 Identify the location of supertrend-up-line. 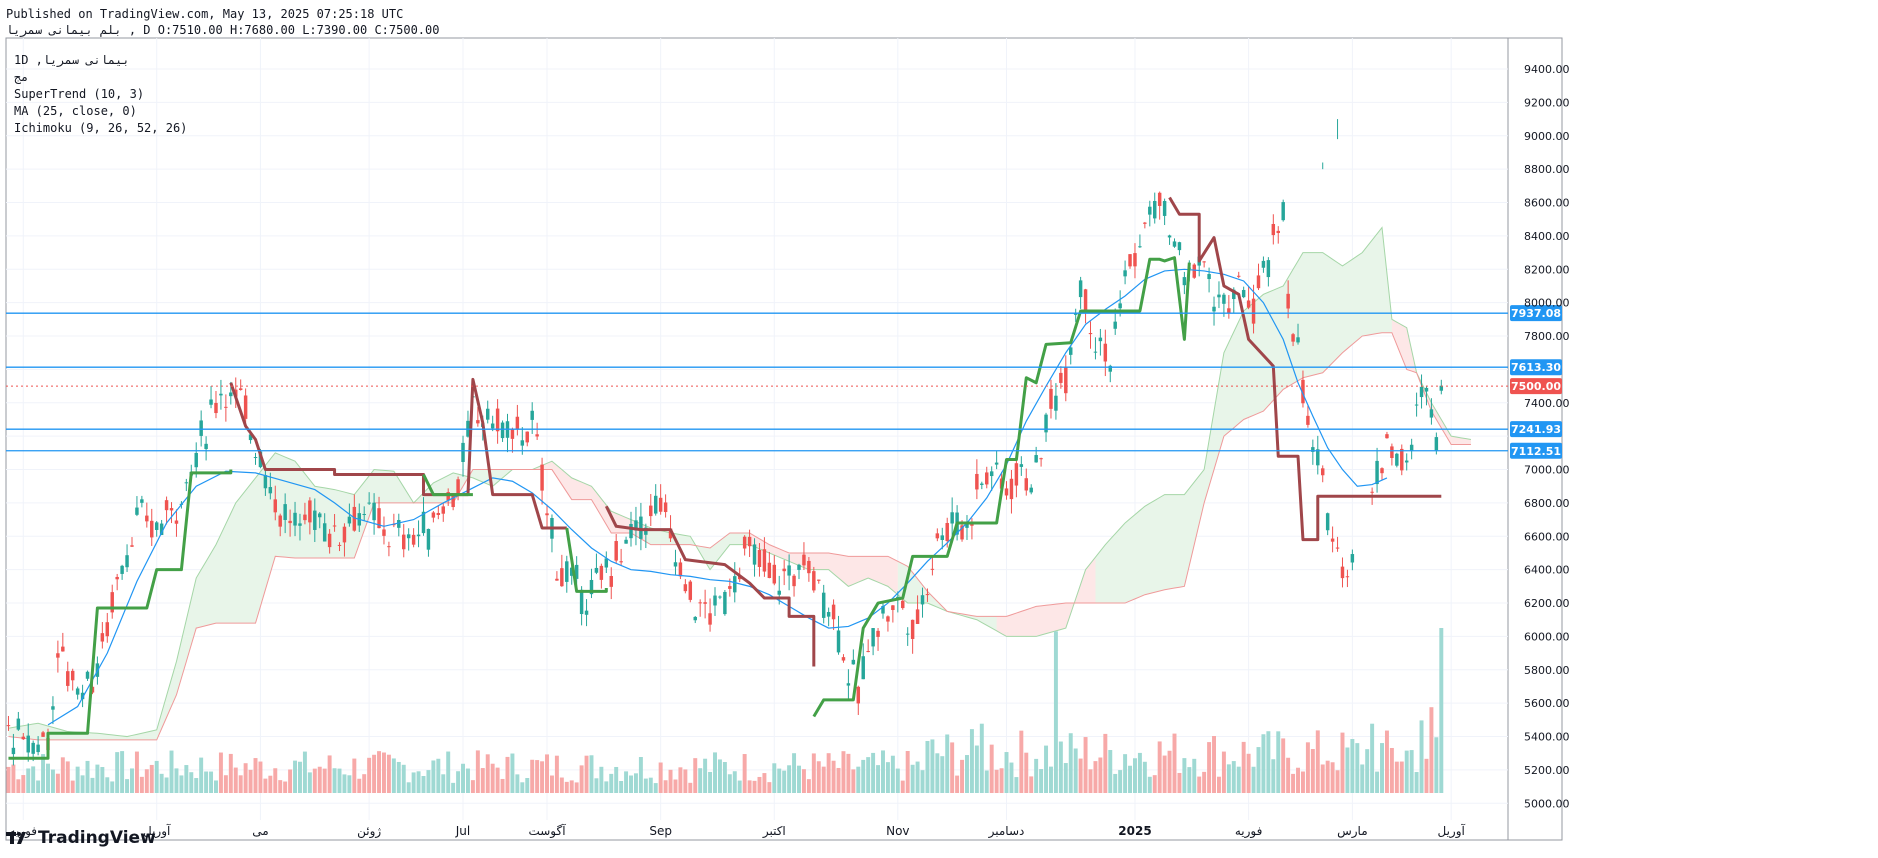
(120, 614).